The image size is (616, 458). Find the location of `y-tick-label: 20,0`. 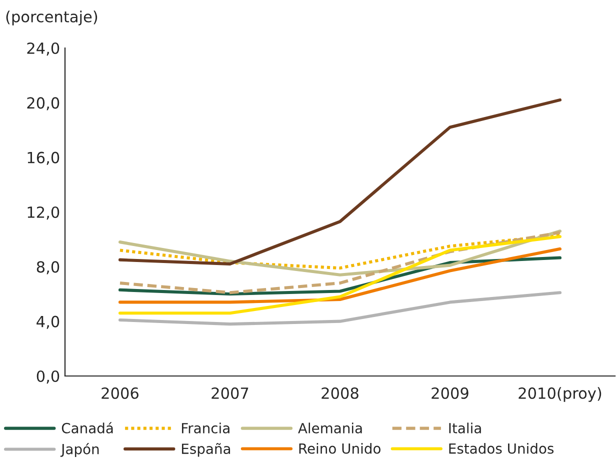

y-tick-label: 20,0 is located at coordinates (43, 103).